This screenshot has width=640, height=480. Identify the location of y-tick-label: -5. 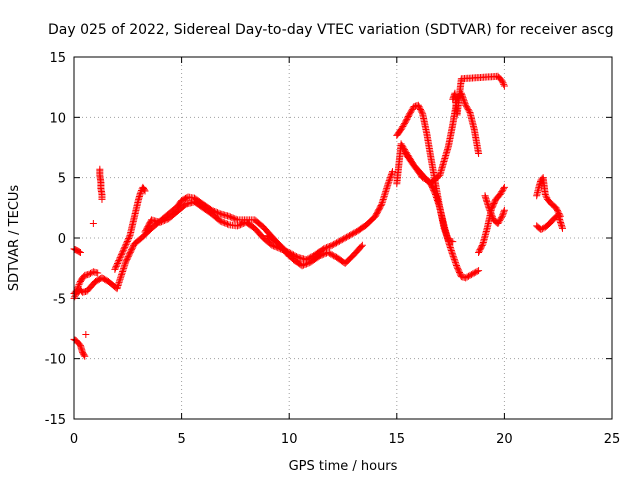
(59, 299).